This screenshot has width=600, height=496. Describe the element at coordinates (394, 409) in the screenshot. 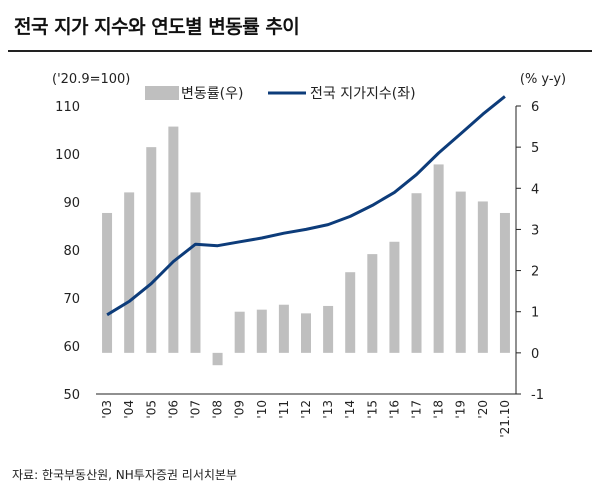

I see `x-tick-label: '16` at that location.